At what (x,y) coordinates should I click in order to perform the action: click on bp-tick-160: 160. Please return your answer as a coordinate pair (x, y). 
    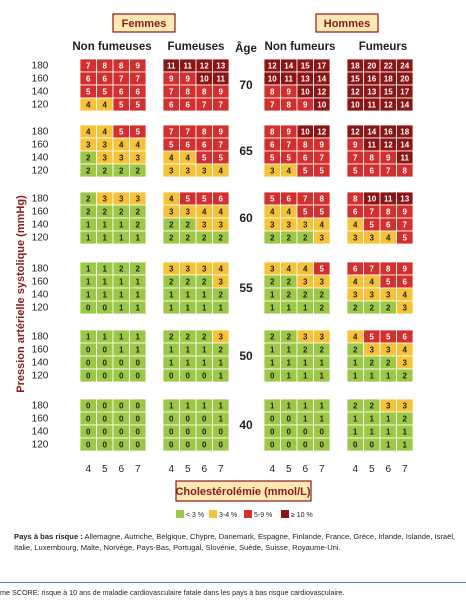
    Looking at the image, I should click on (40, 79).